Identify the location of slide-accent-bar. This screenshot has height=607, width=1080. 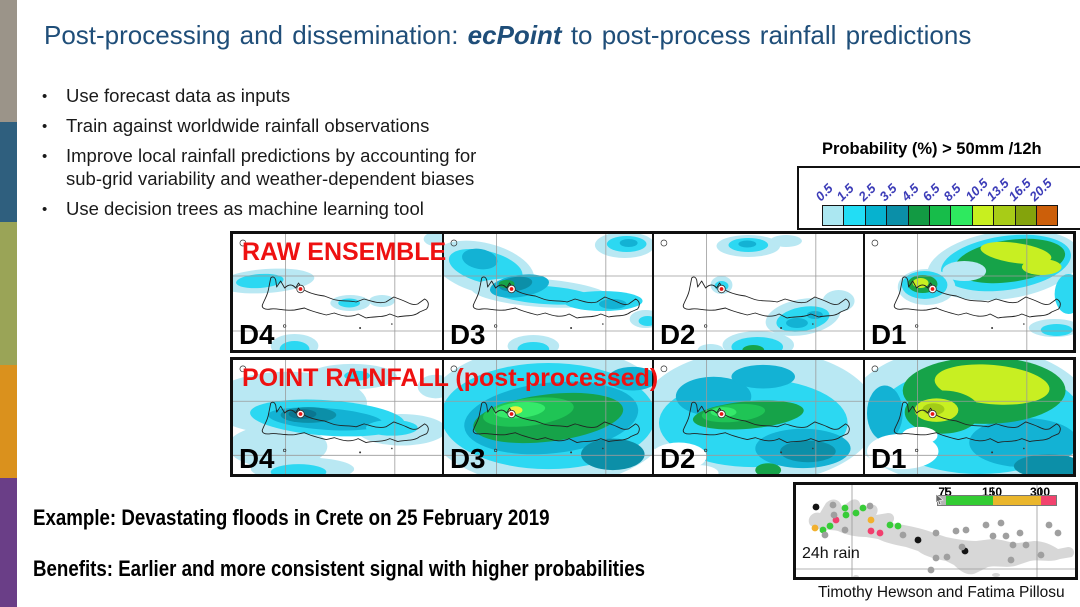
(8, 303).